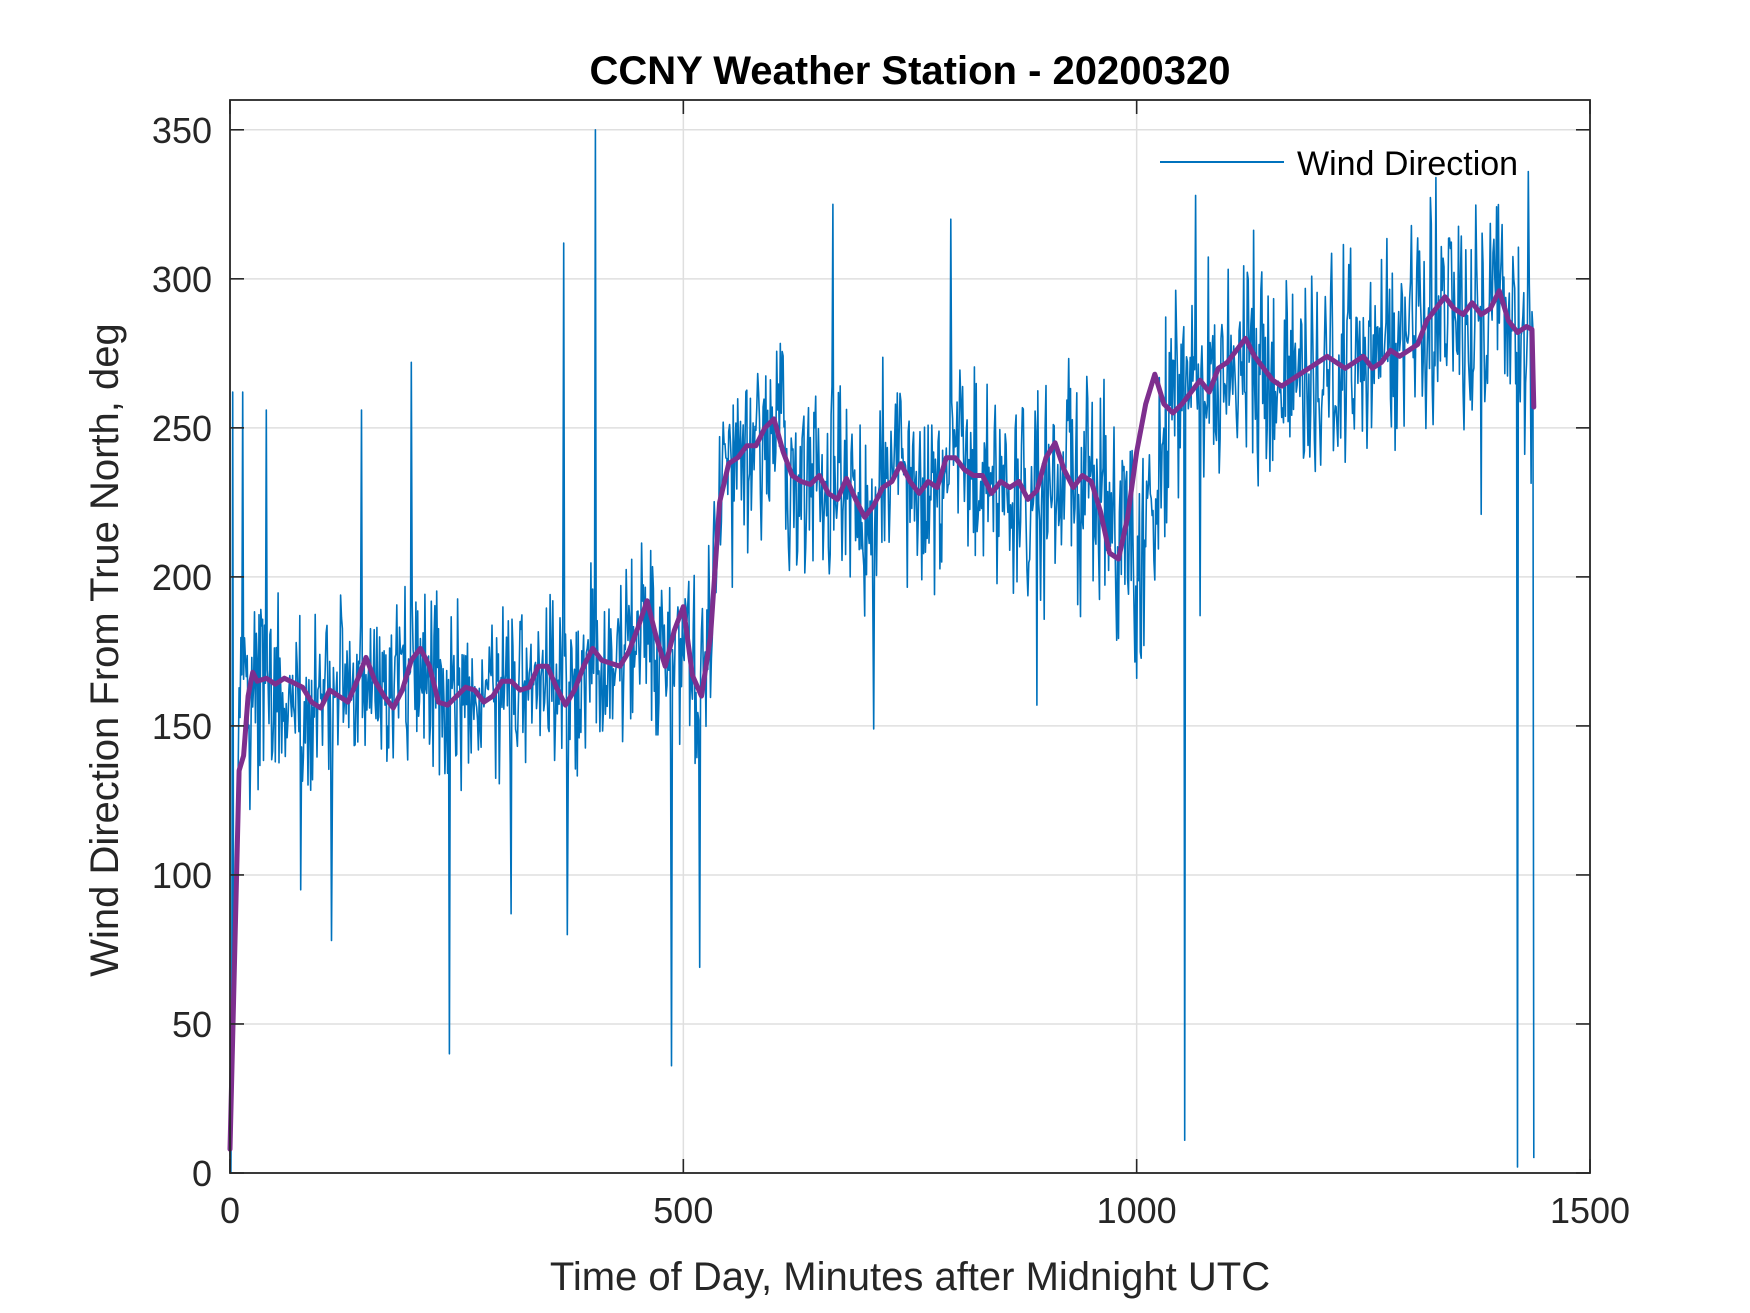 This screenshot has height=1313, width=1750. I want to click on legend: Wind Direction, so click(1339, 164).